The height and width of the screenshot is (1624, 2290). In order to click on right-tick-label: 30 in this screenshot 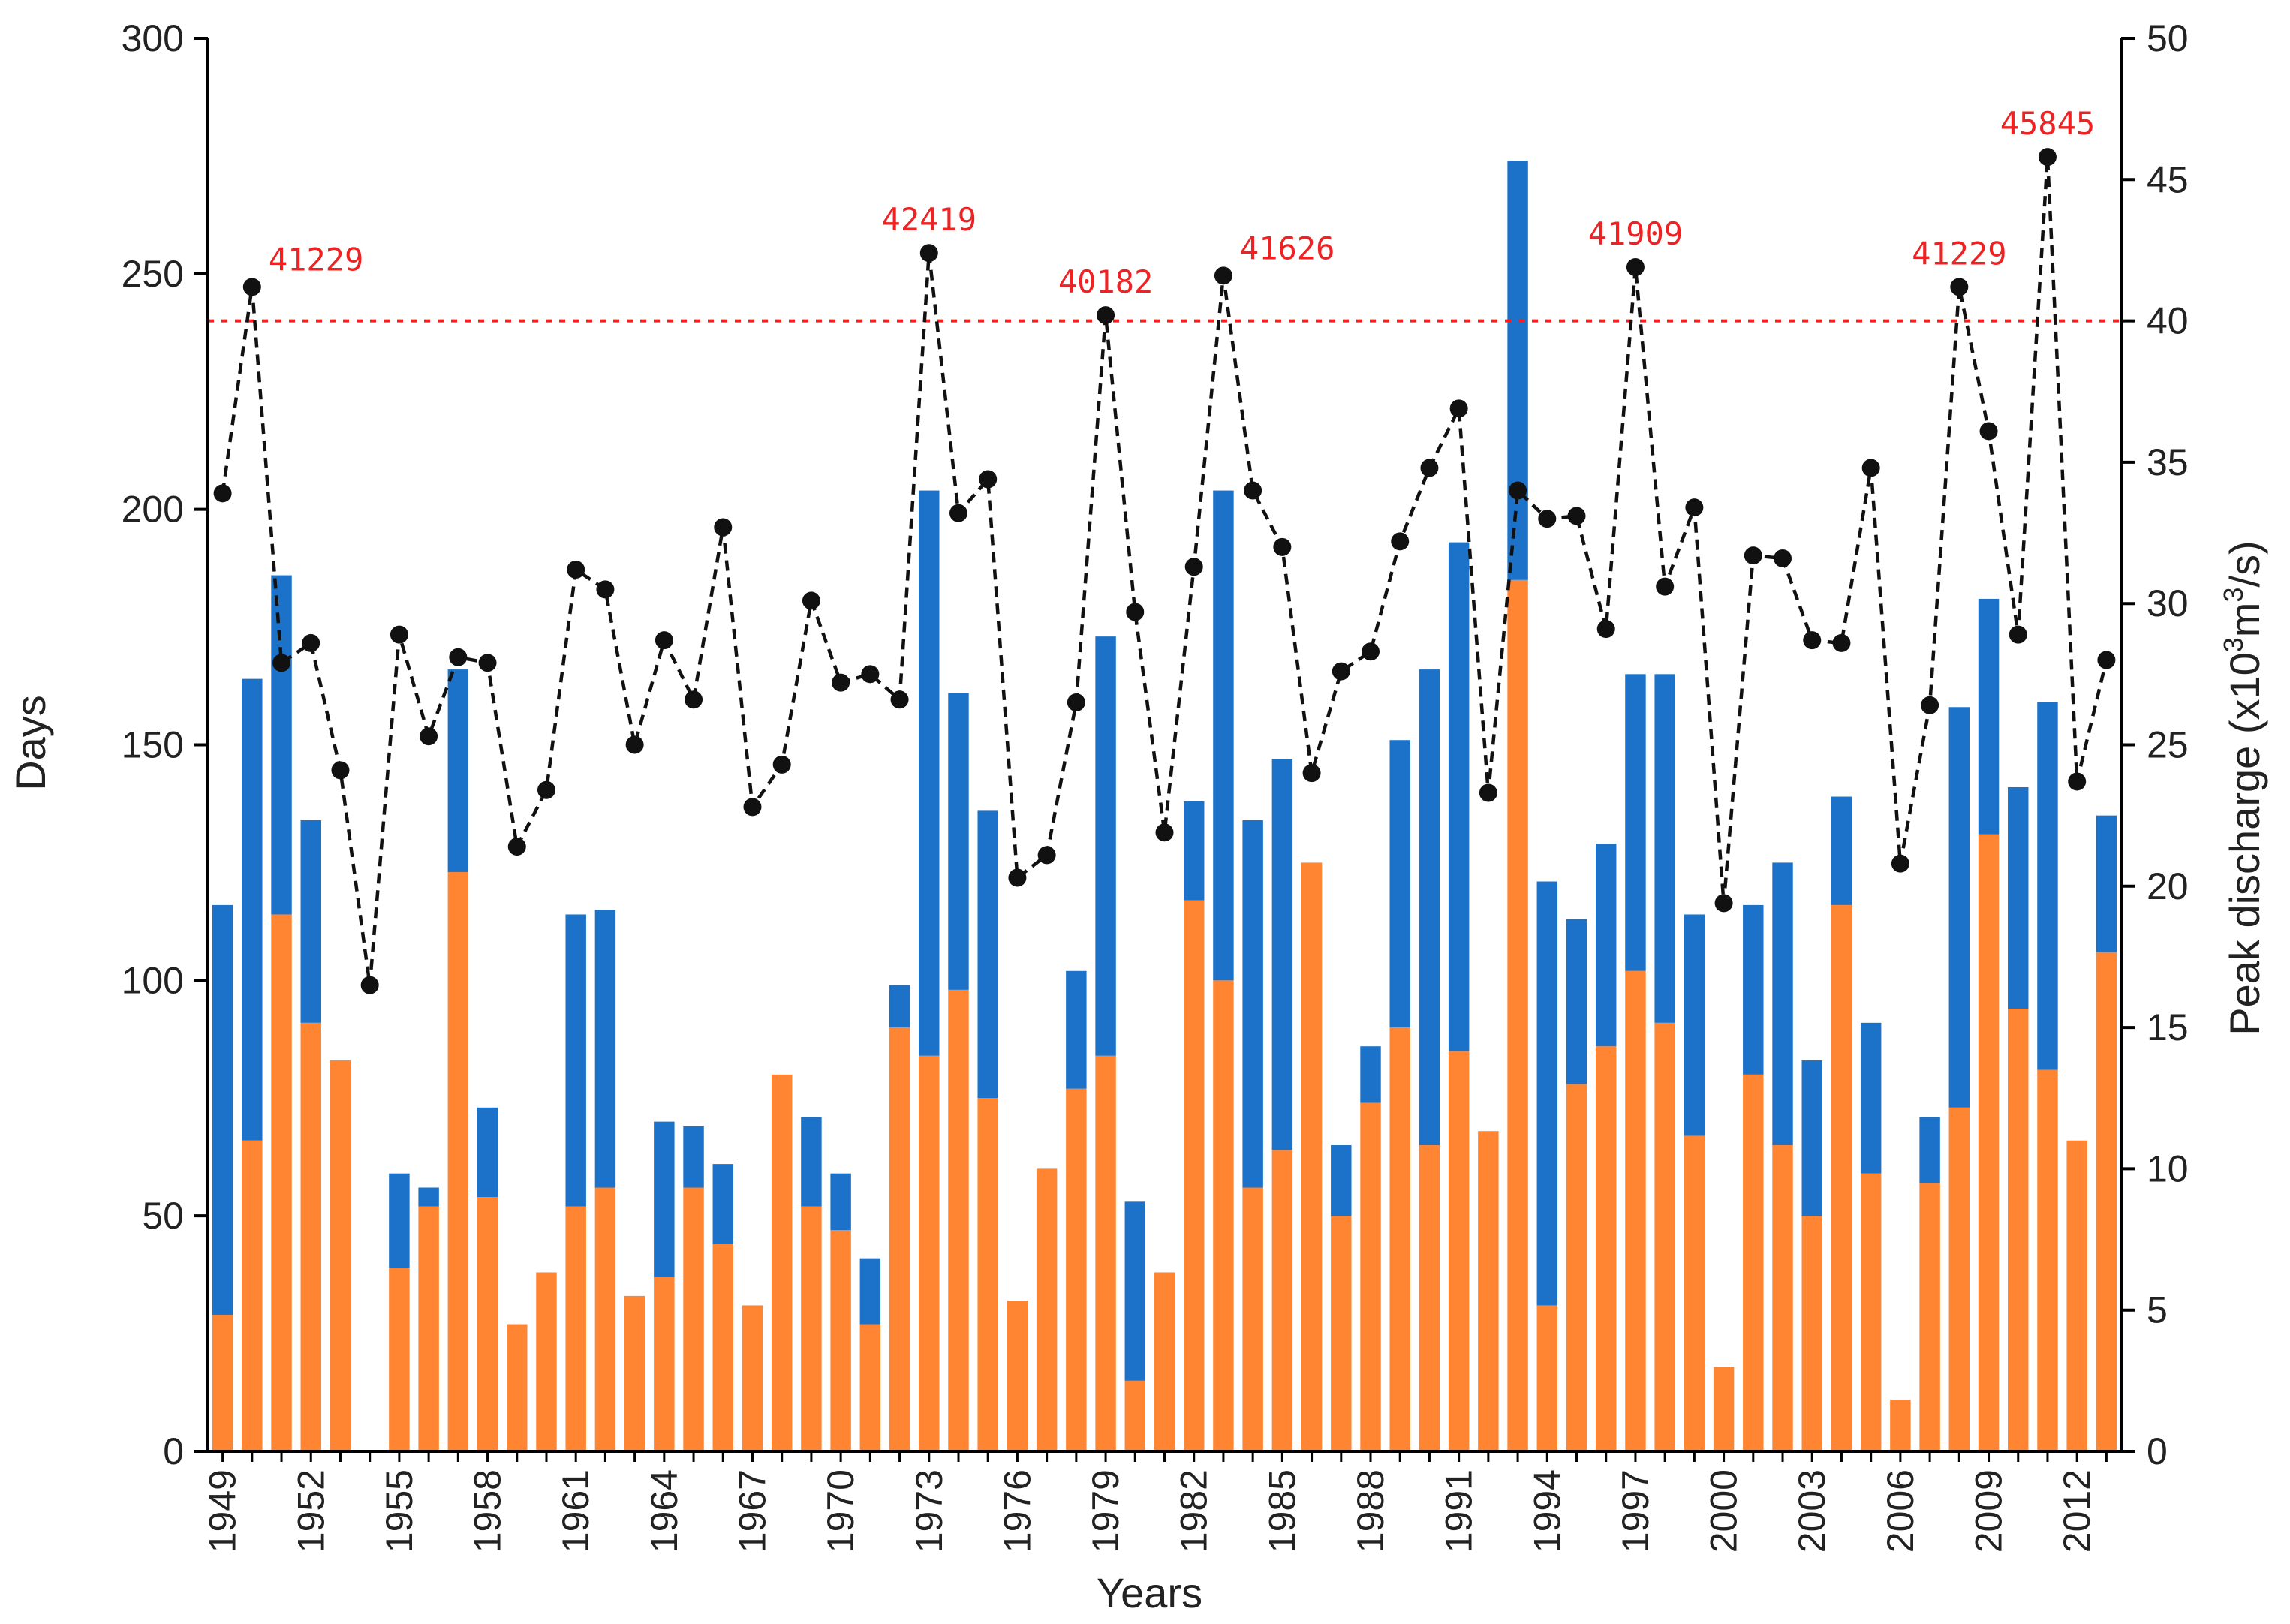, I will do `click(2168, 603)`.